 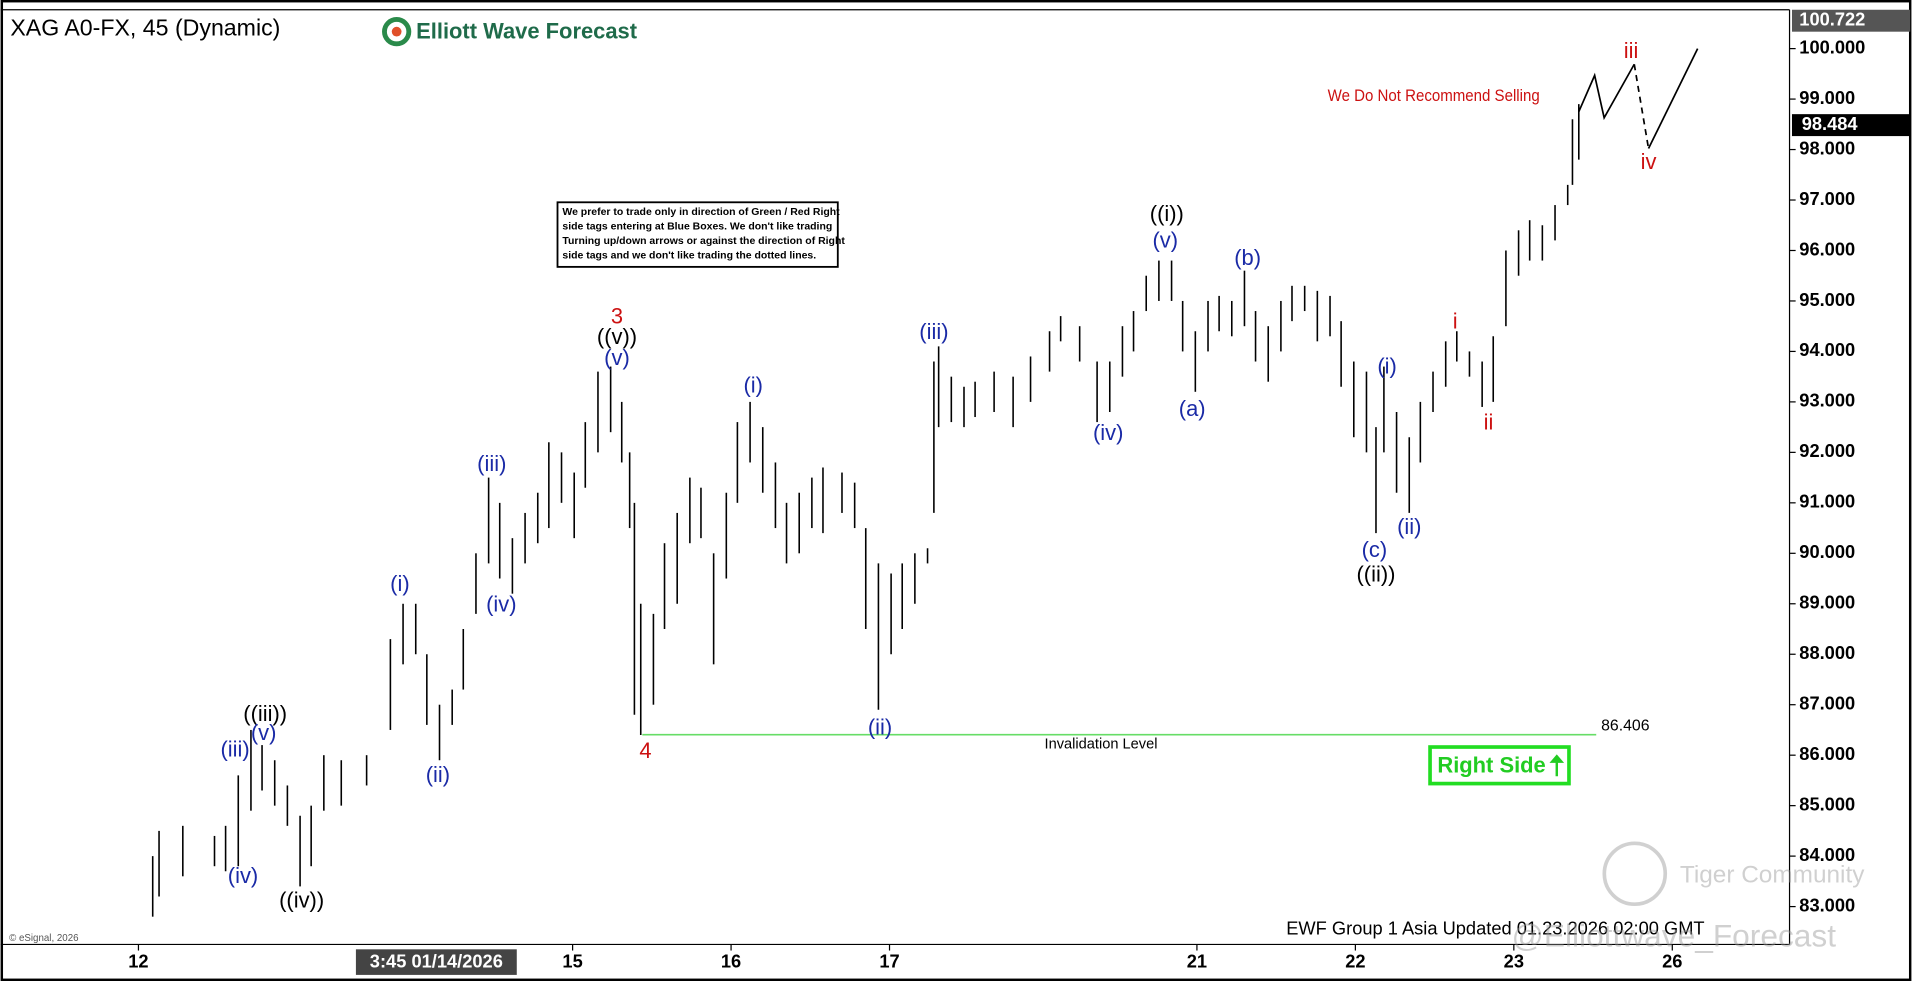 What do you see at coordinates (617, 336) in the screenshot?
I see `wave-label: ((v))` at bounding box center [617, 336].